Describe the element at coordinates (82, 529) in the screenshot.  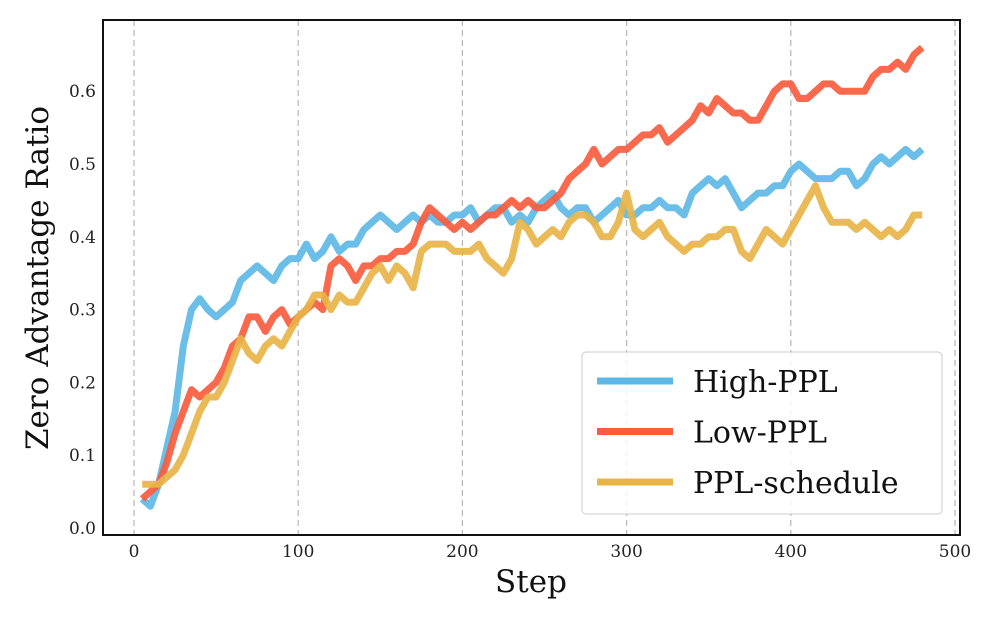
I see `y-tick-label: 0.0` at that location.